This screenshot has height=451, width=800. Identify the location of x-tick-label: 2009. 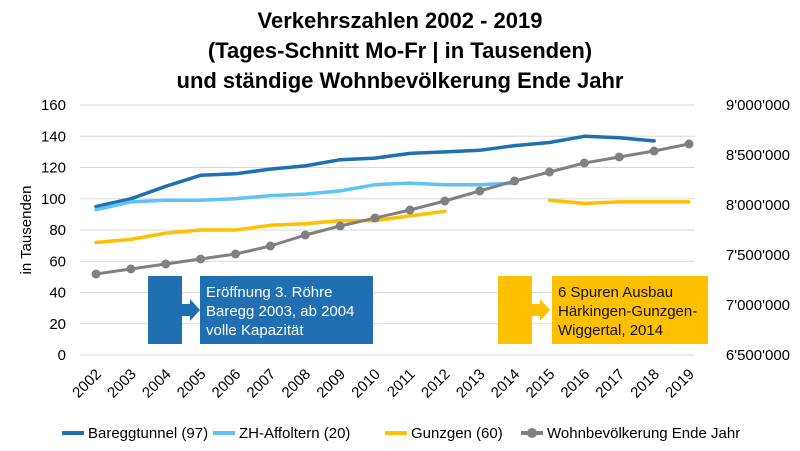
(331, 384).